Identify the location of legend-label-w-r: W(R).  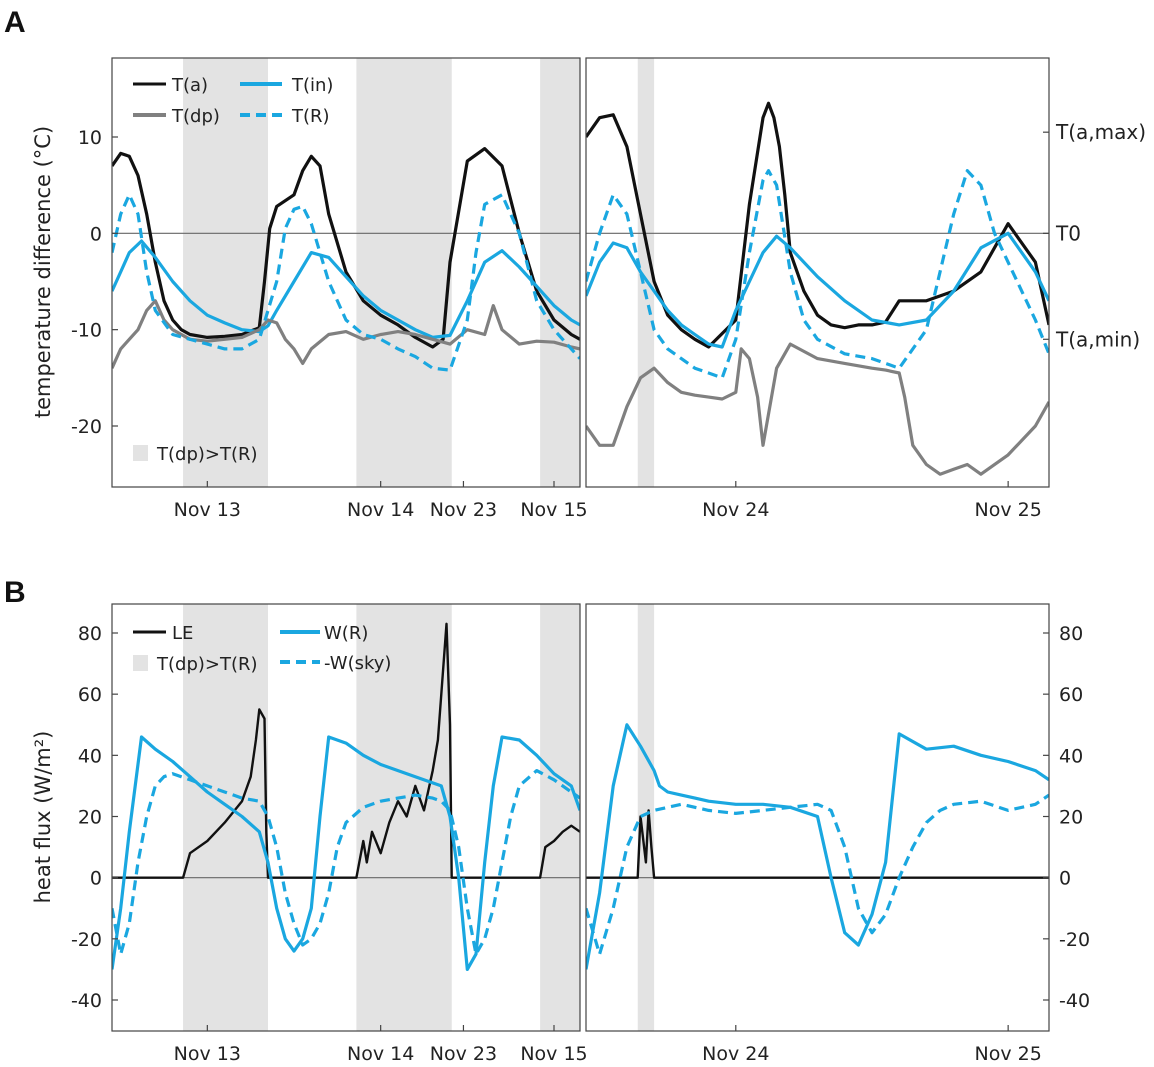
(346, 633).